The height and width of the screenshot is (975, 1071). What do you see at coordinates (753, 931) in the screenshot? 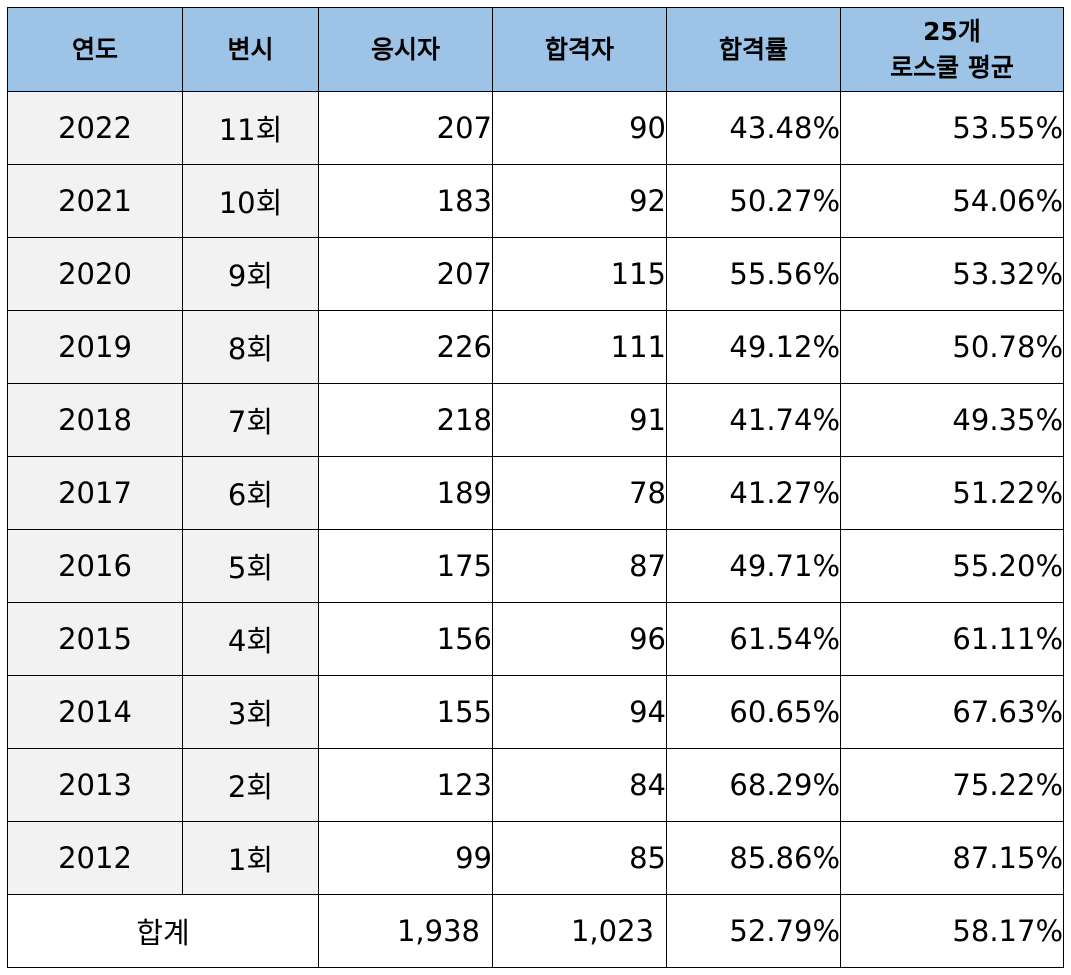
I see `total-pass-rate: 52.79%` at bounding box center [753, 931].